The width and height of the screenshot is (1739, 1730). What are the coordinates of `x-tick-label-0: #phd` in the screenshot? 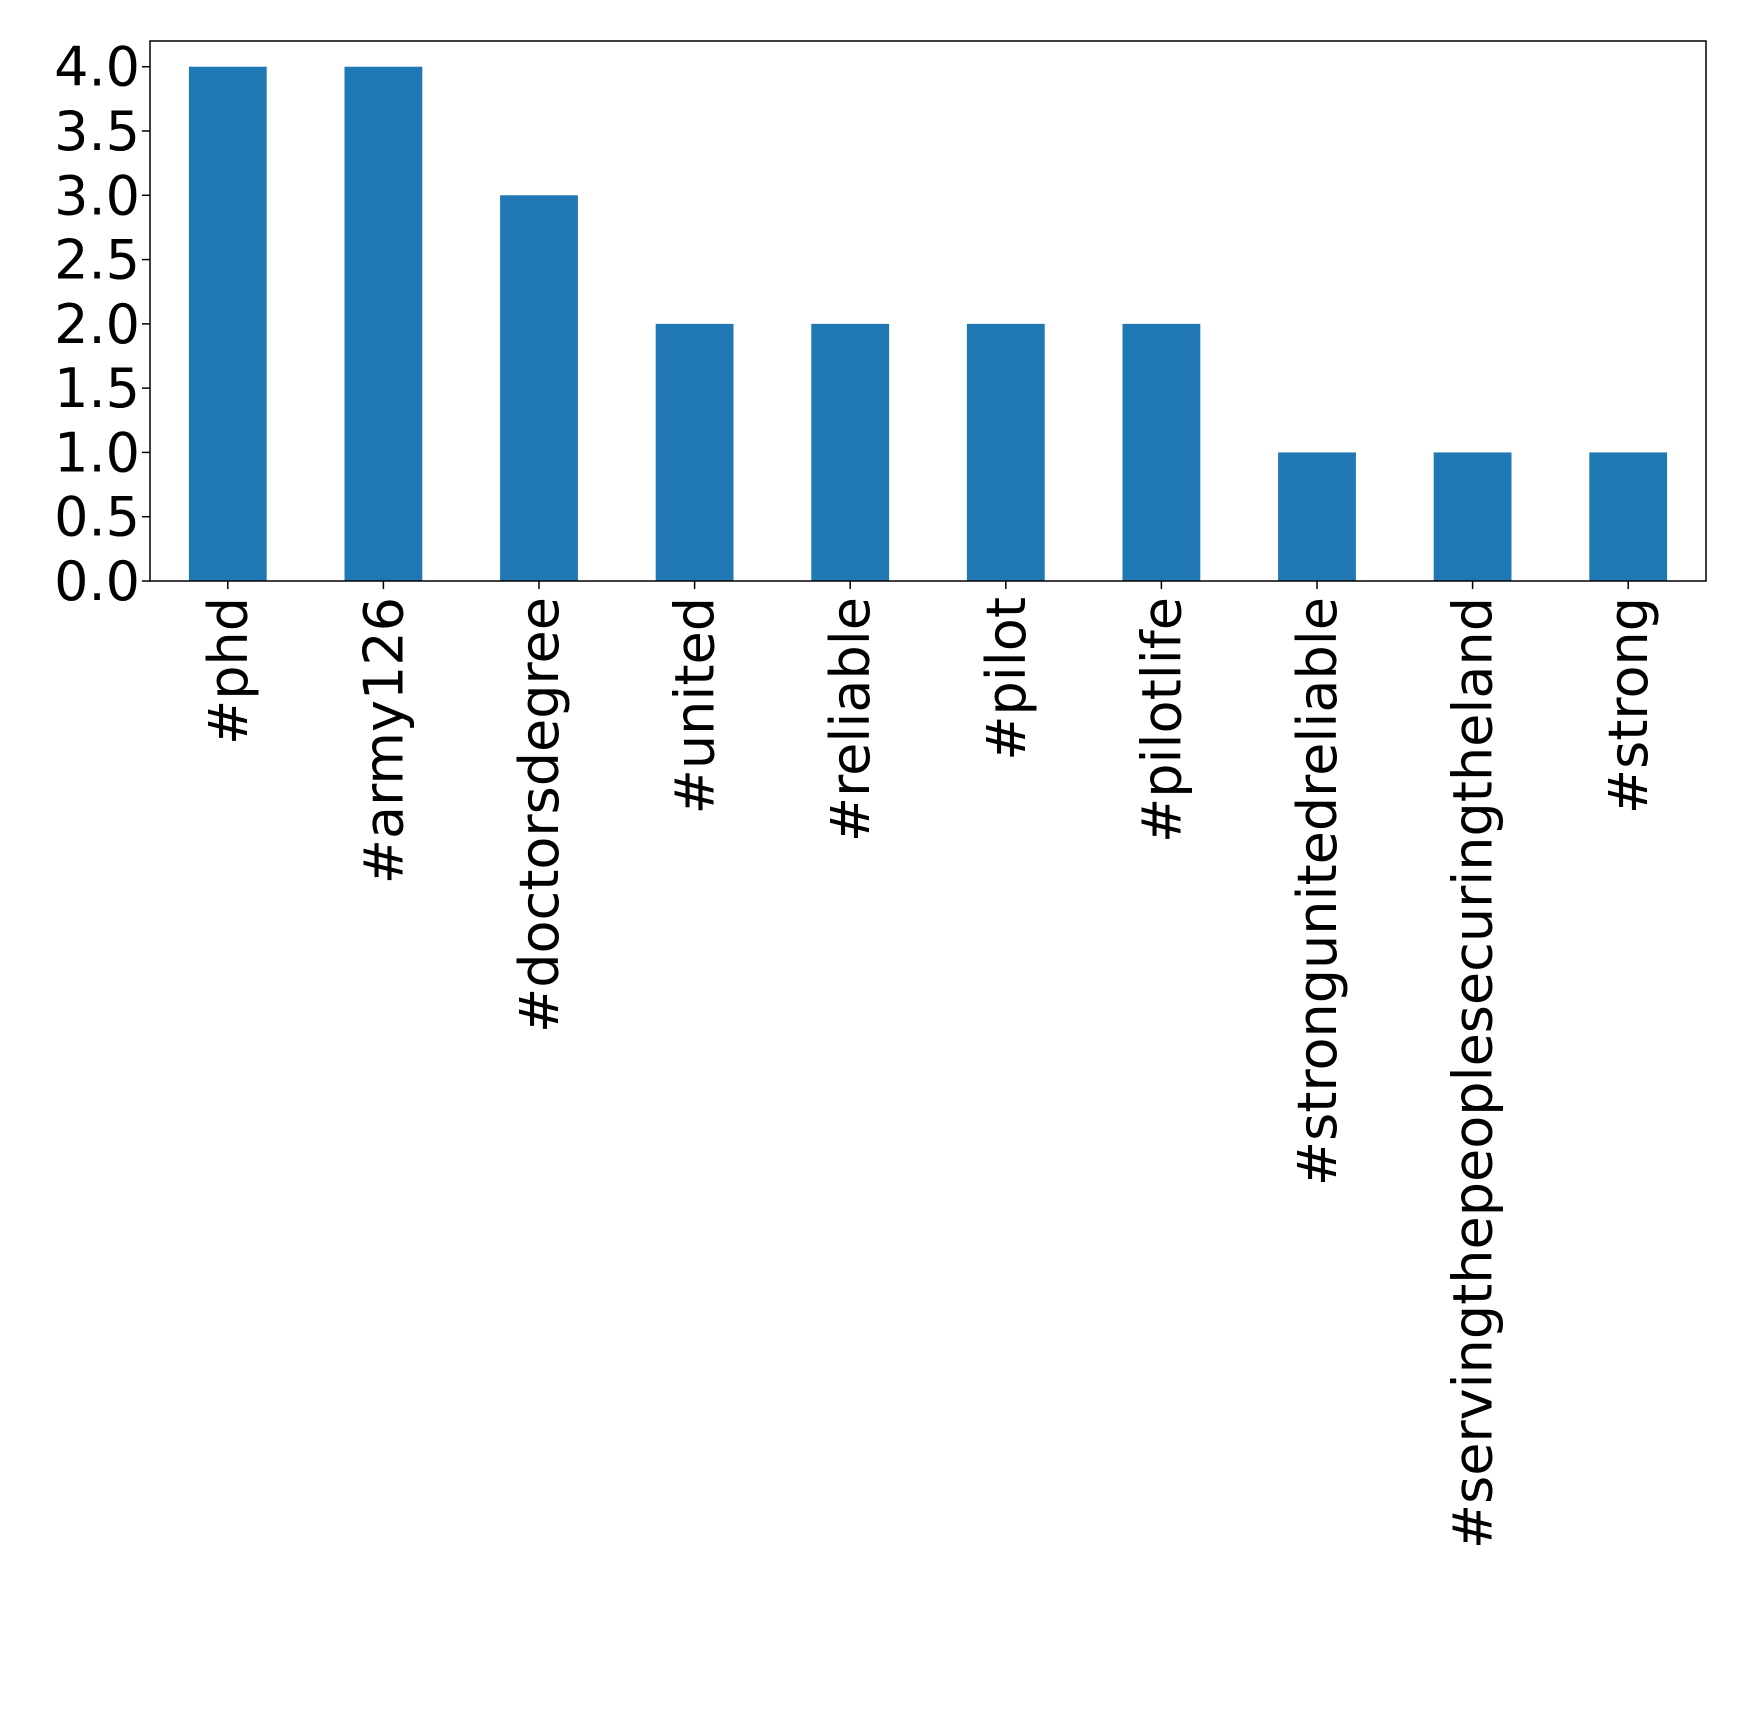 It's located at (228, 671).